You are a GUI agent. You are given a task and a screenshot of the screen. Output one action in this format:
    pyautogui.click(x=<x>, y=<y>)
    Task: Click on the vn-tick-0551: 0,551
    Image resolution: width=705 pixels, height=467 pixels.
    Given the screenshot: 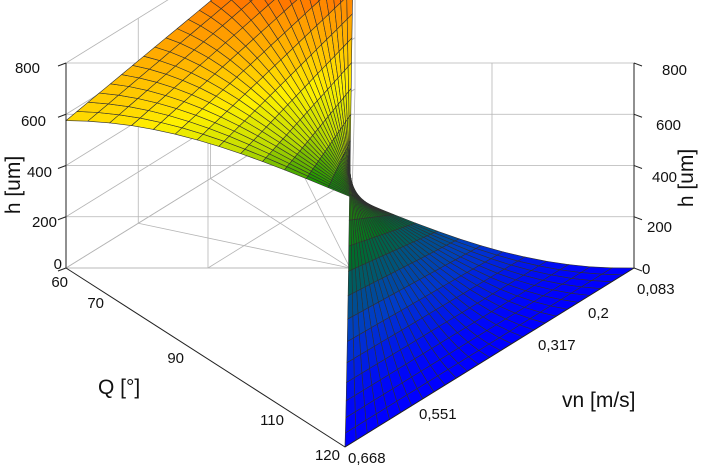 What is the action you would take?
    pyautogui.click(x=438, y=414)
    